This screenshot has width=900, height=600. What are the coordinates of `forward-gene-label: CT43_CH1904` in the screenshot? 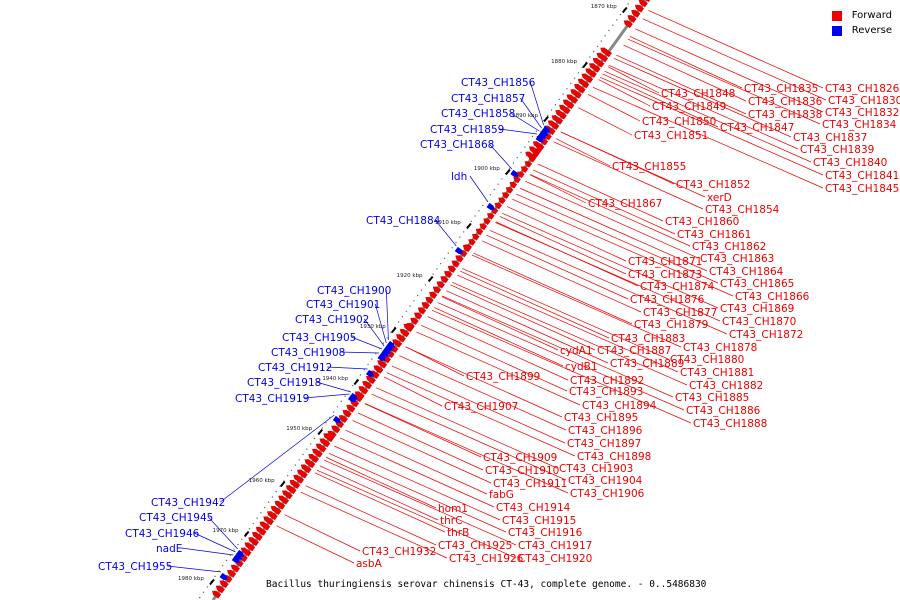 It's located at (605, 481).